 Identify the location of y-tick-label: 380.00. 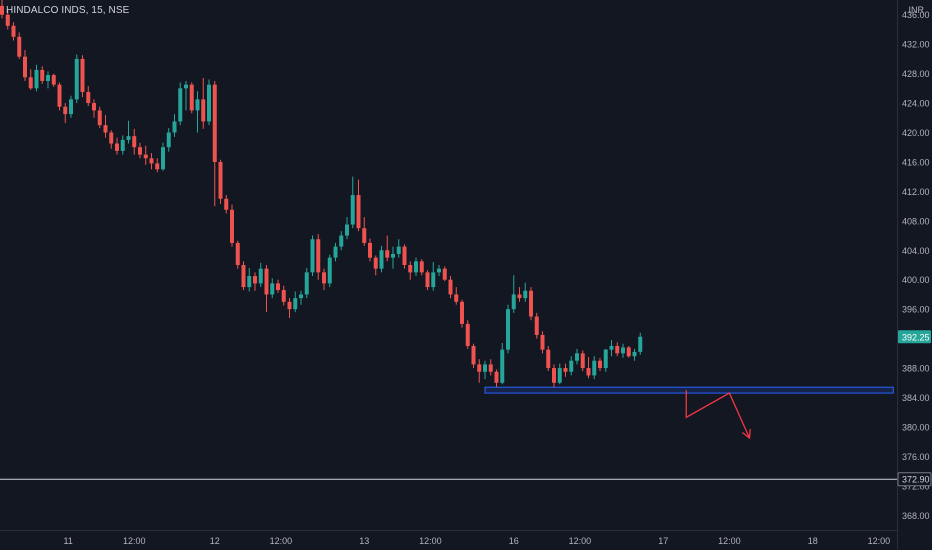
(916, 427).